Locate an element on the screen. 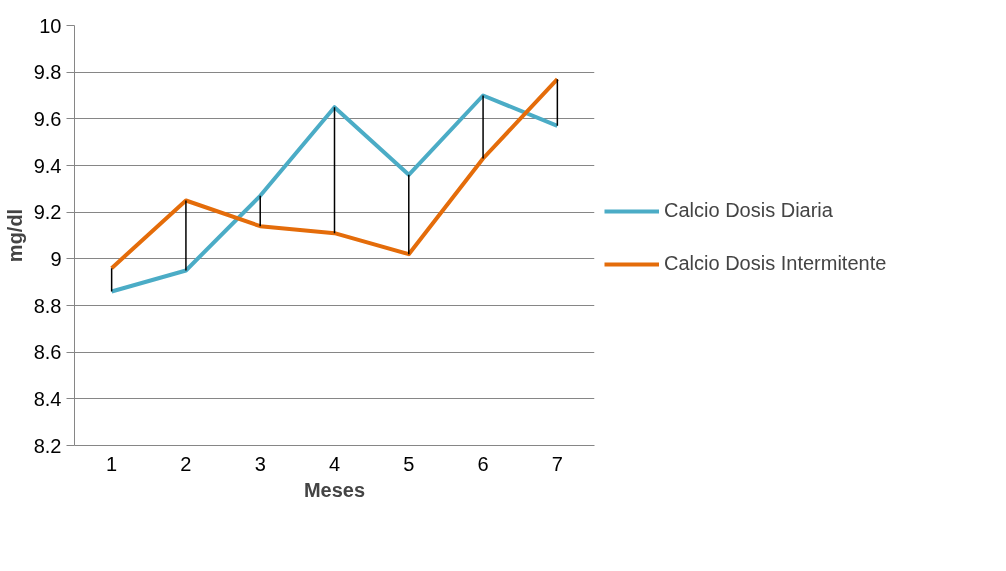 The image size is (1006, 571). x-tick-label: 6 is located at coordinates (483, 463).